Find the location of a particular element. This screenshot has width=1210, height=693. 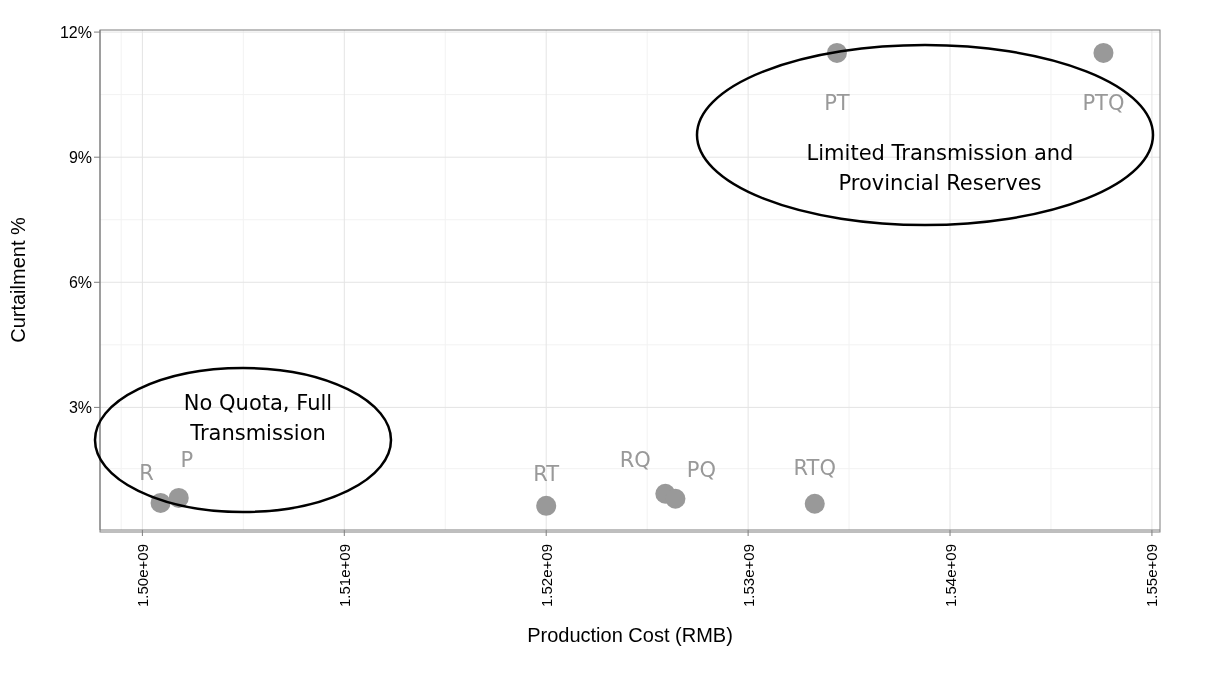

annotation: PT is located at coordinates (837, 103).